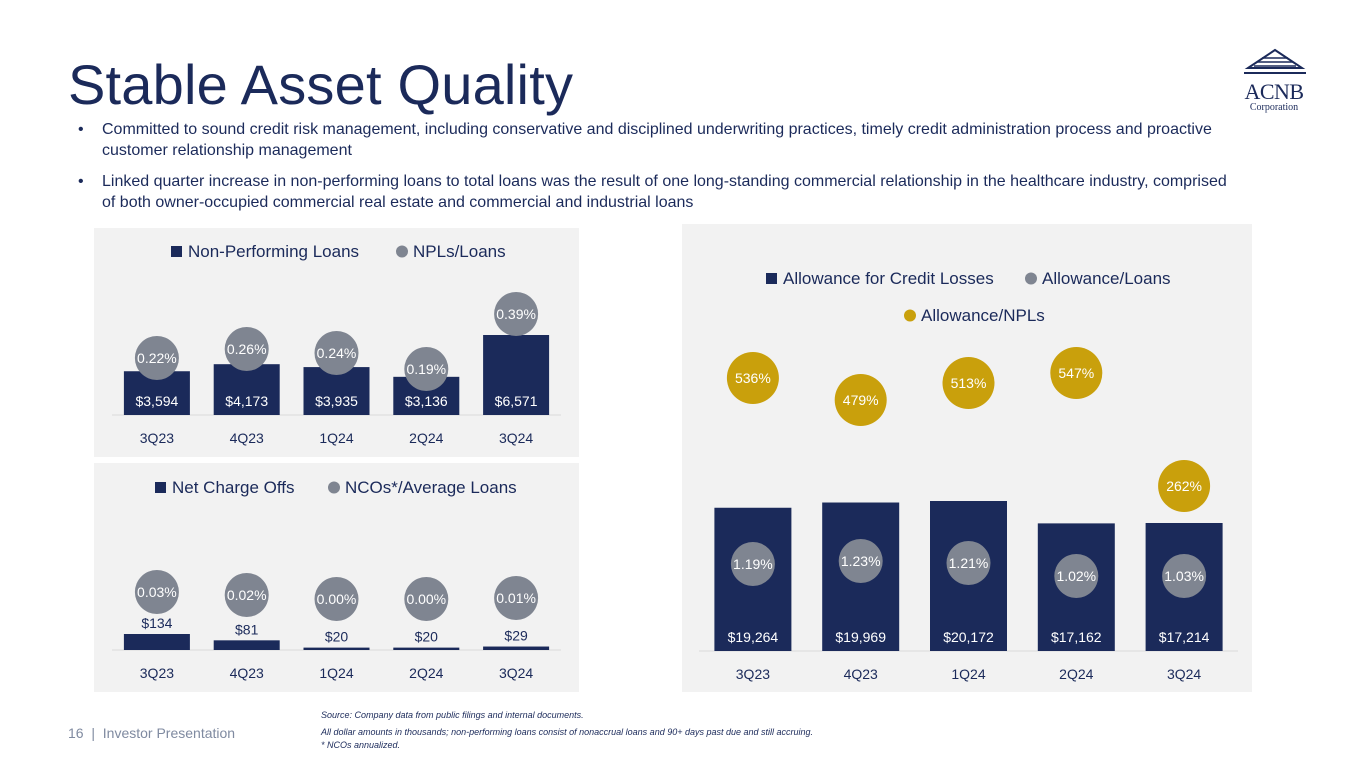 This screenshot has width=1365, height=768. I want to click on data-label: $17,162, so click(1076, 637).